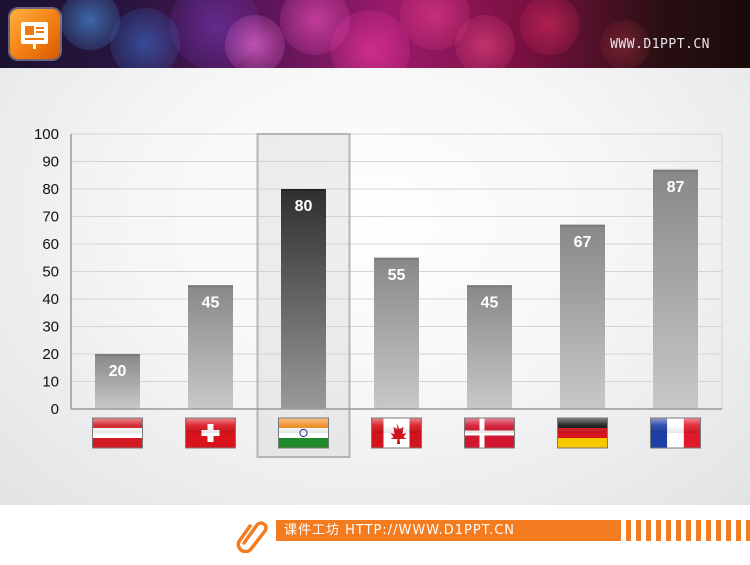 Image resolution: width=750 pixels, height=565 pixels. Describe the element at coordinates (489, 347) in the screenshot. I see `bar-denmark` at that location.